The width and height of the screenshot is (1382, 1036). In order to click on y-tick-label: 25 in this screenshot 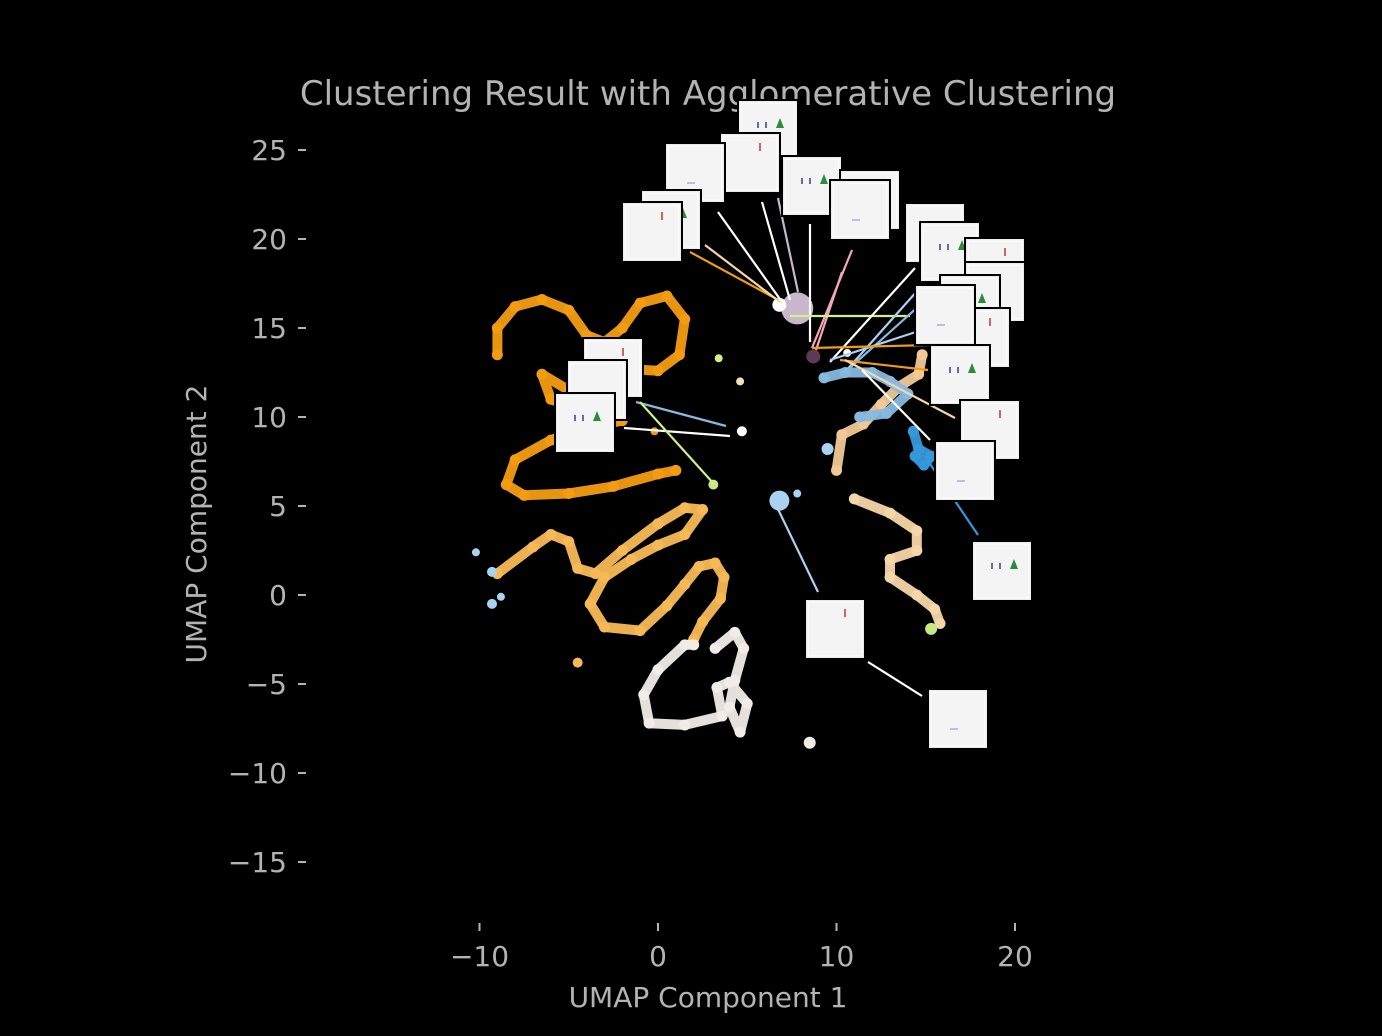, I will do `click(269, 150)`.